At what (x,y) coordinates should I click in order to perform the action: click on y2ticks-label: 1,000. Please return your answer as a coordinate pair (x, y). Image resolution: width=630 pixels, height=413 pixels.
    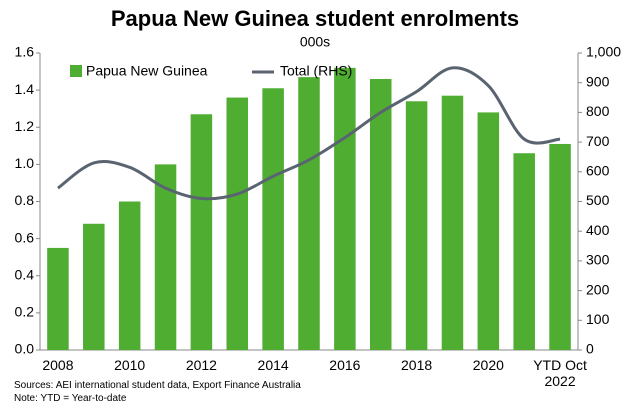
    Looking at the image, I should click on (603, 52).